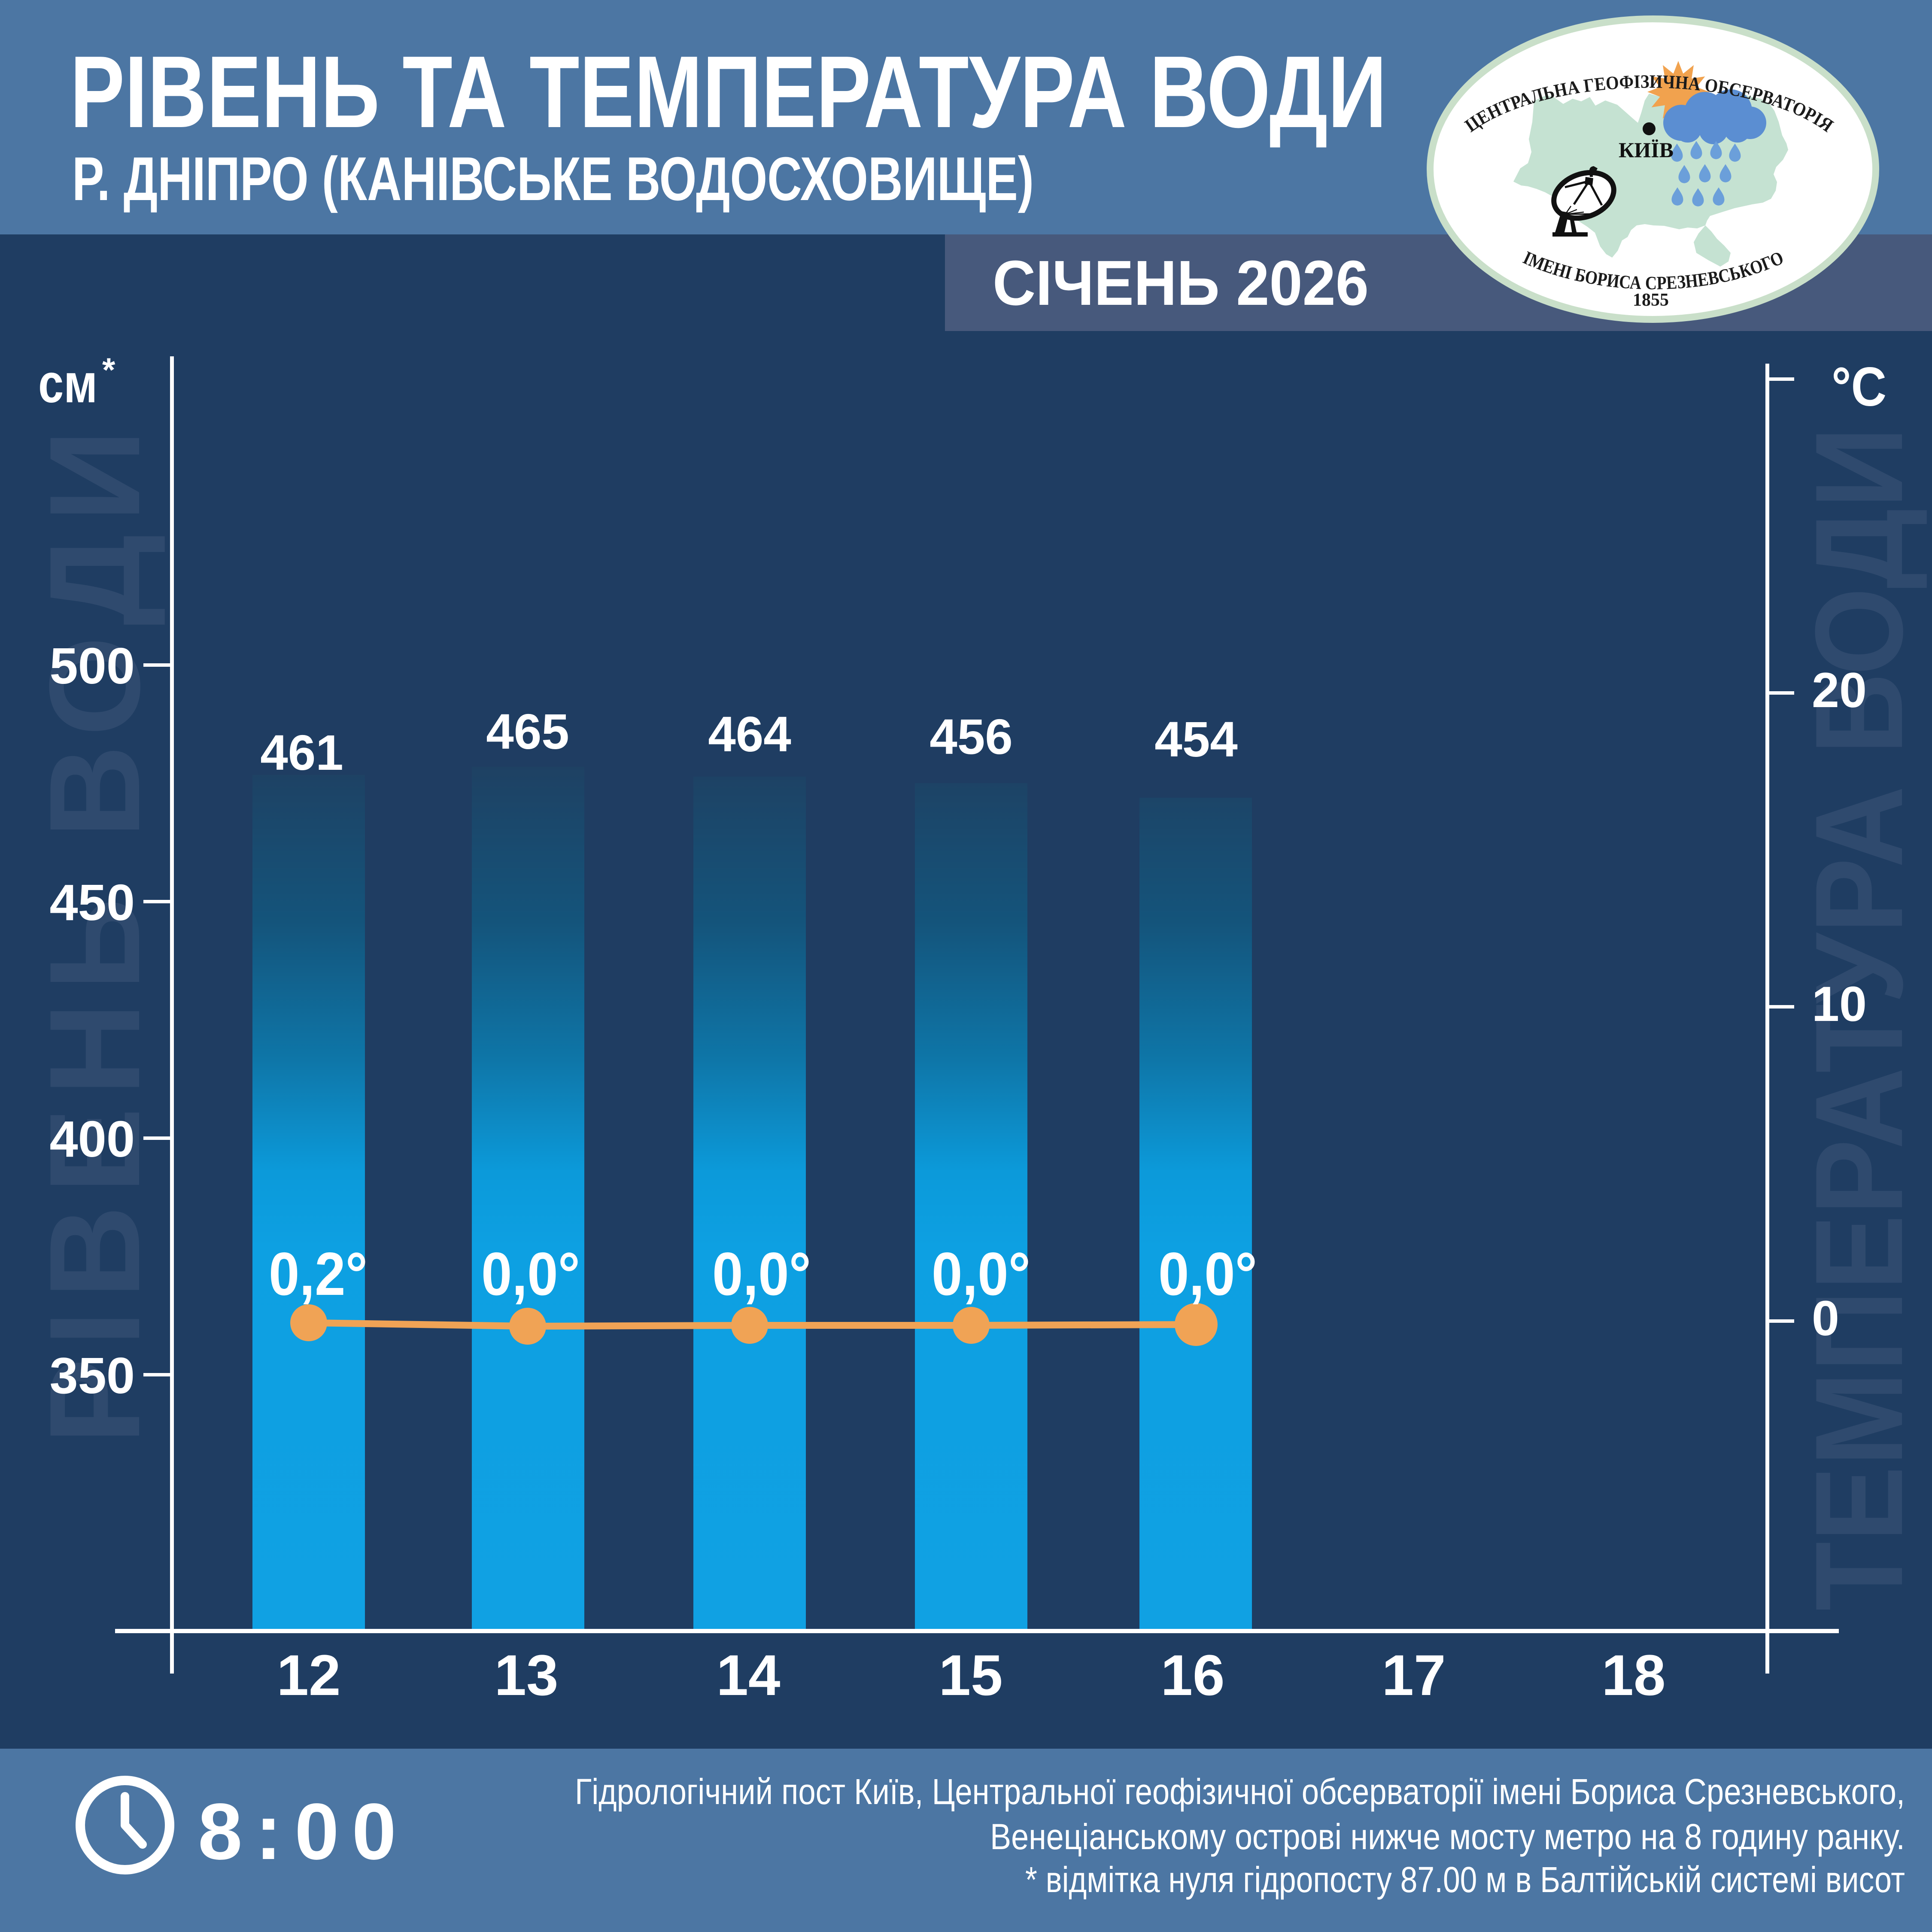 This screenshot has width=1932, height=1932. Describe the element at coordinates (526, 1675) in the screenshot. I see `svg-text: 13` at that location.